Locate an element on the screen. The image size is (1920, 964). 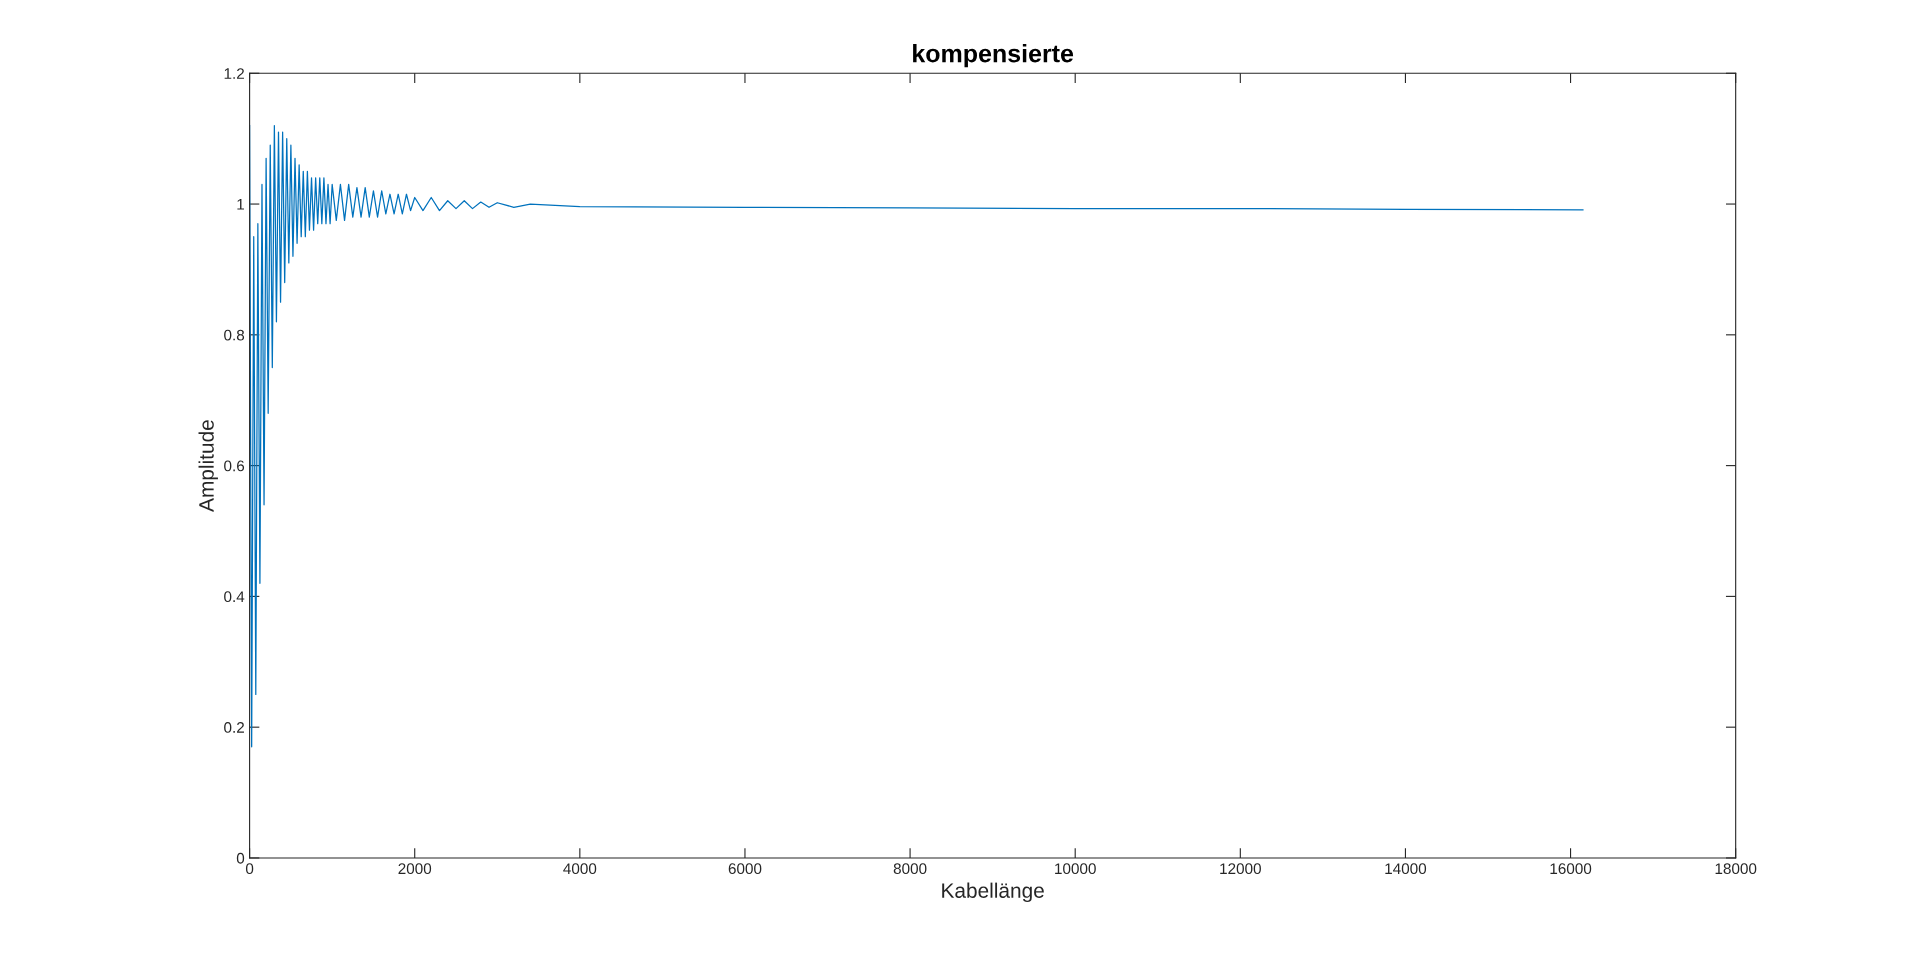
y-tick-label: 0.8 is located at coordinates (234, 335).